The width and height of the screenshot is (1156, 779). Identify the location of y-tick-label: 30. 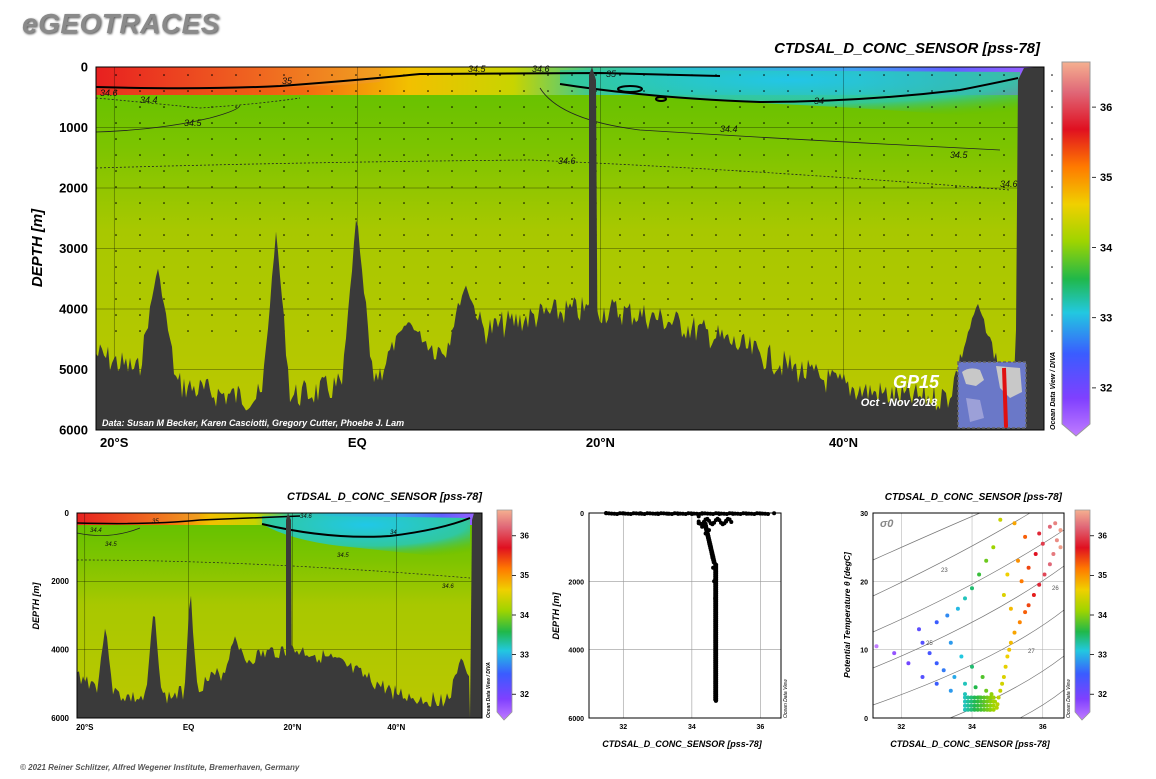
(864, 514).